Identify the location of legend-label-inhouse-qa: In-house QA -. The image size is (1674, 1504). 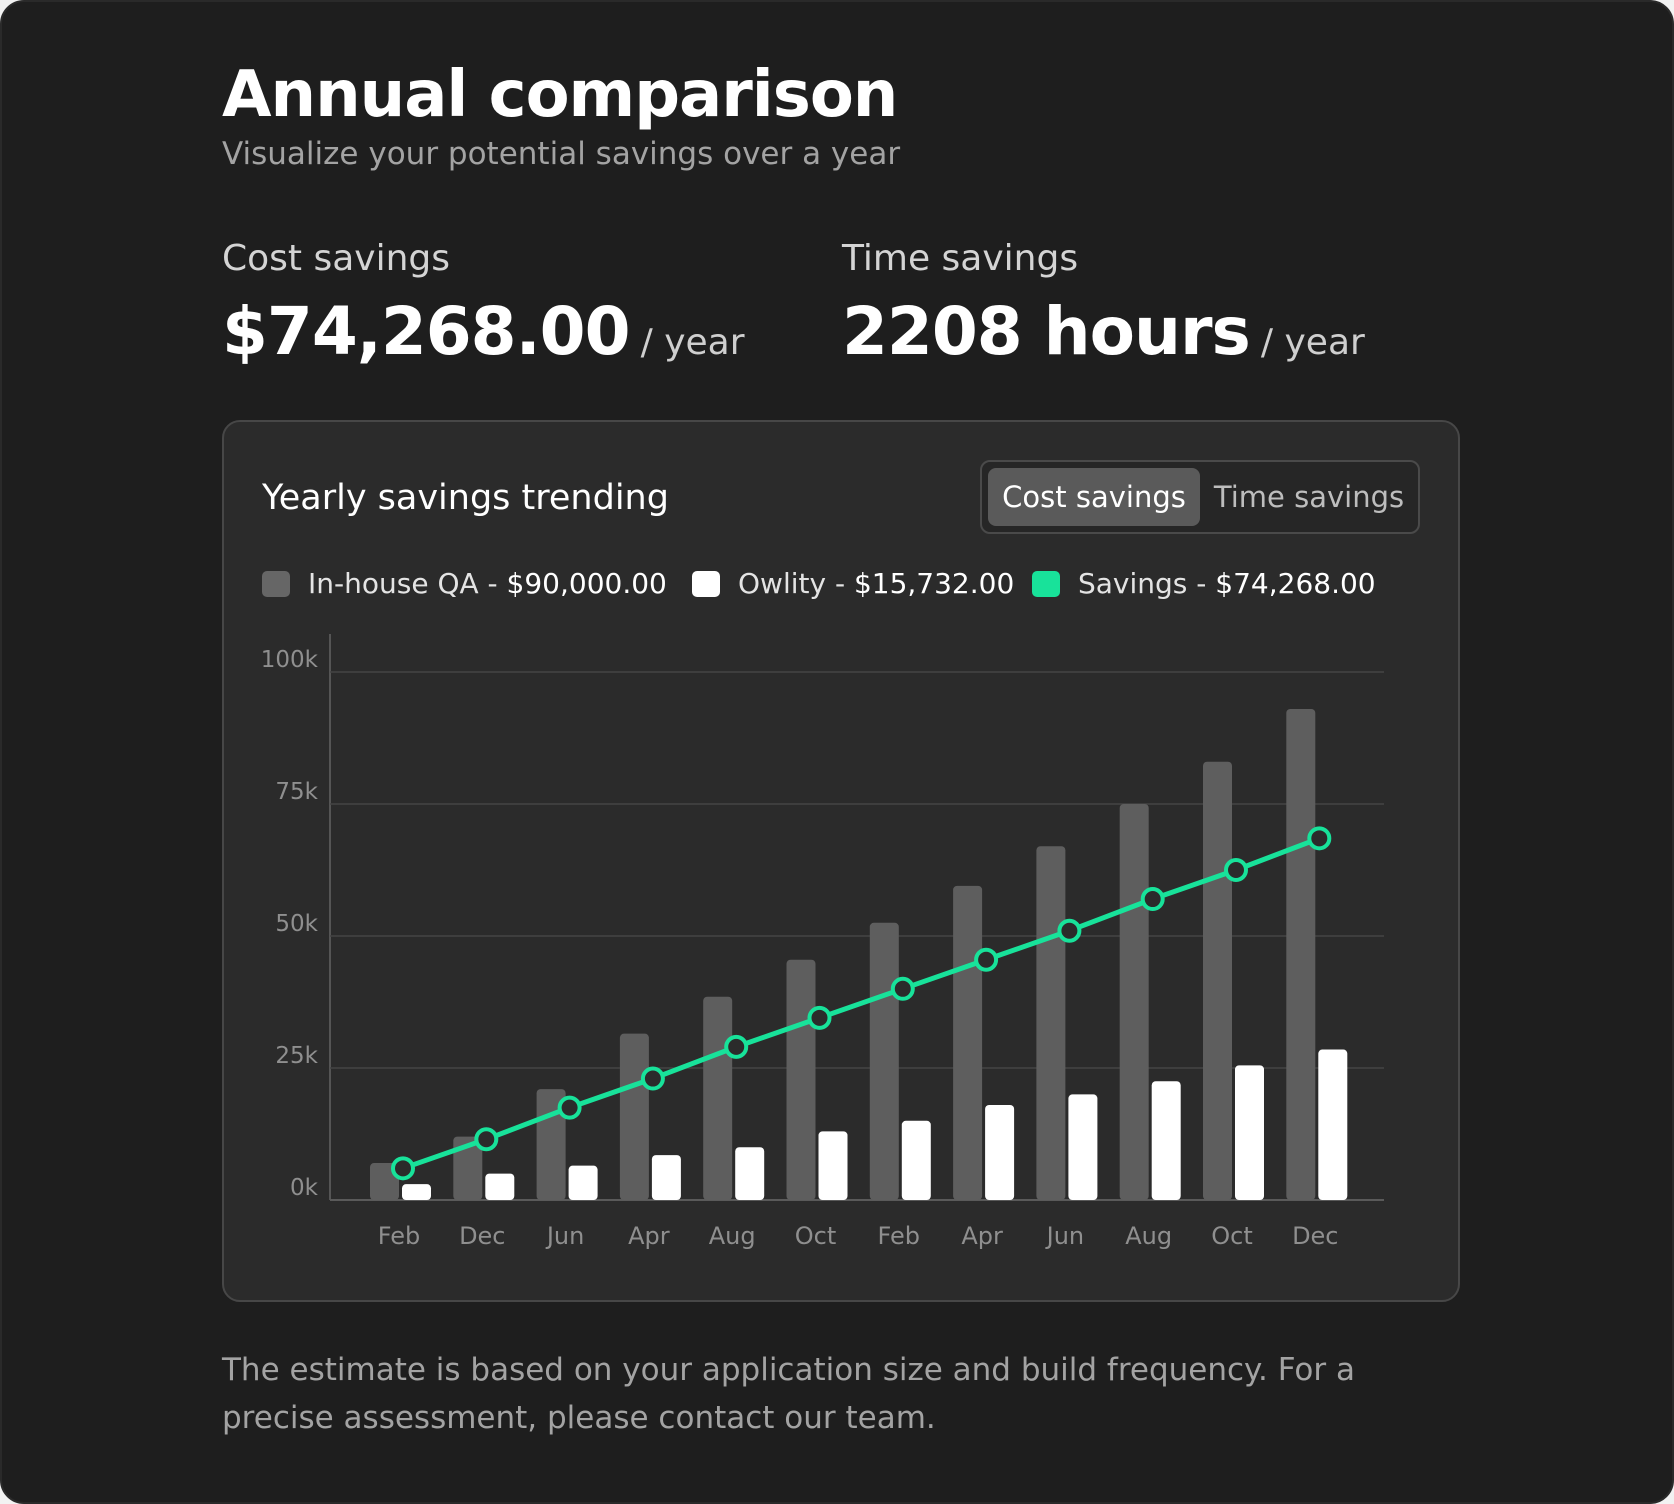
(407, 583).